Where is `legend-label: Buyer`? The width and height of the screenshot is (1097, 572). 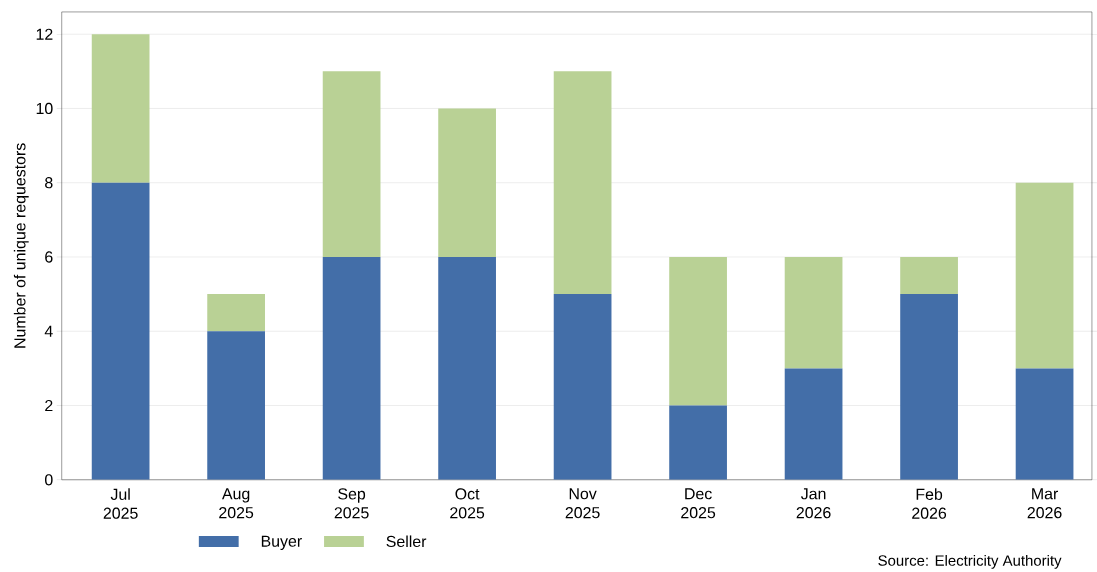
legend-label: Buyer is located at coordinates (281, 542).